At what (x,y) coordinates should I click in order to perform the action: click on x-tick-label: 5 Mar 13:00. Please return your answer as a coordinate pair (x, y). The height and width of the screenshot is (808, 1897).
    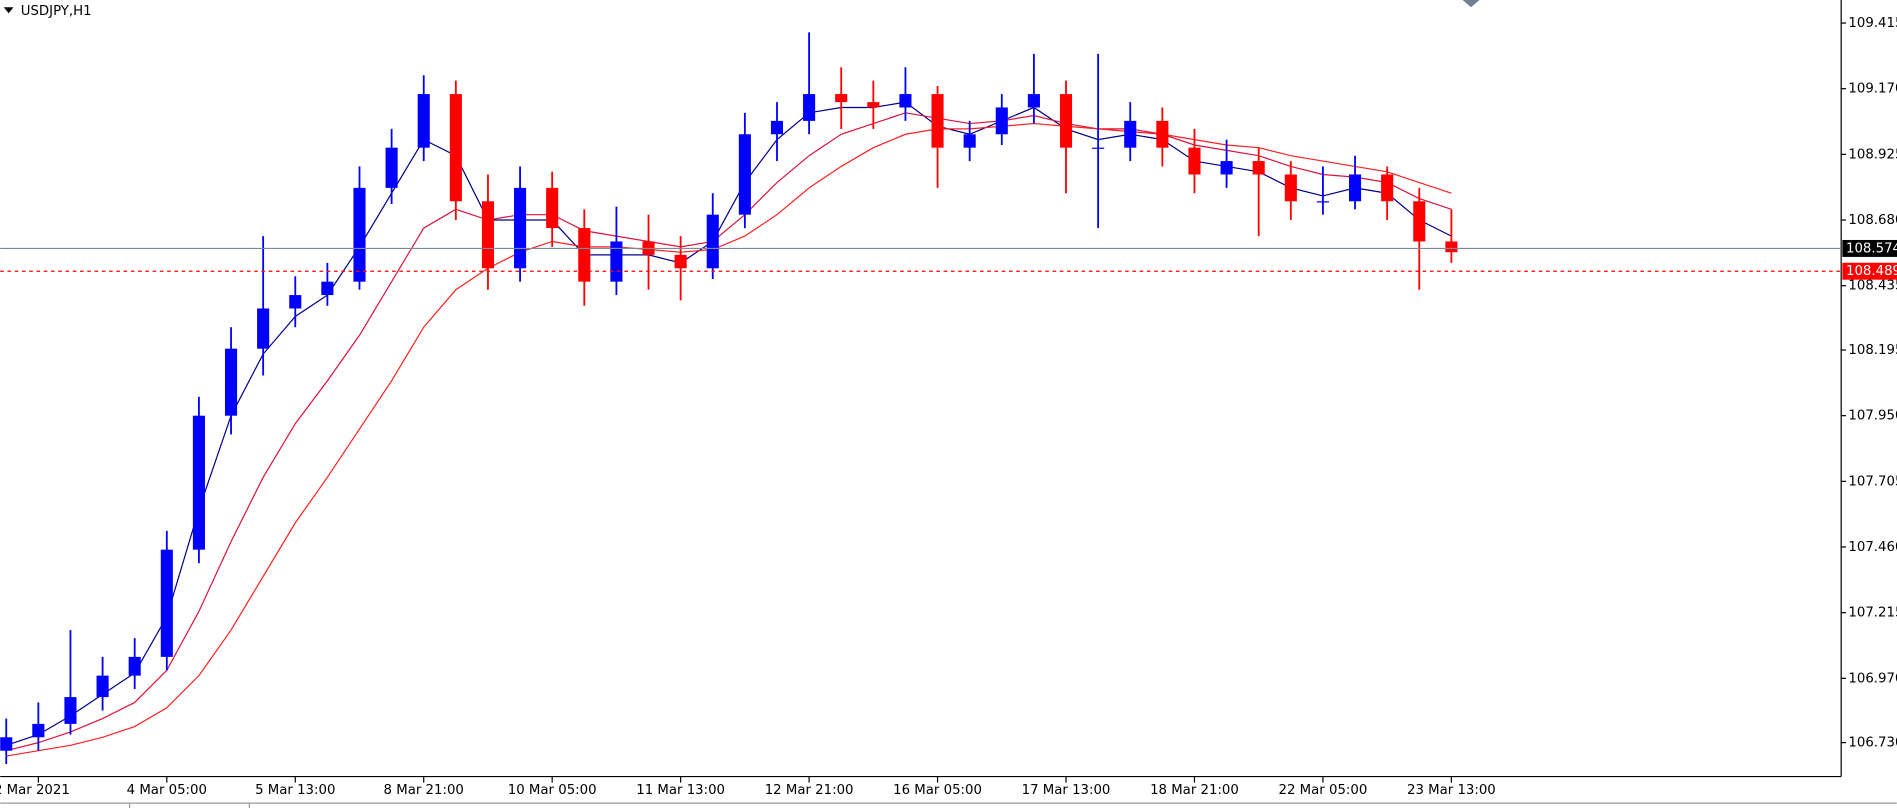
    Looking at the image, I should click on (295, 790).